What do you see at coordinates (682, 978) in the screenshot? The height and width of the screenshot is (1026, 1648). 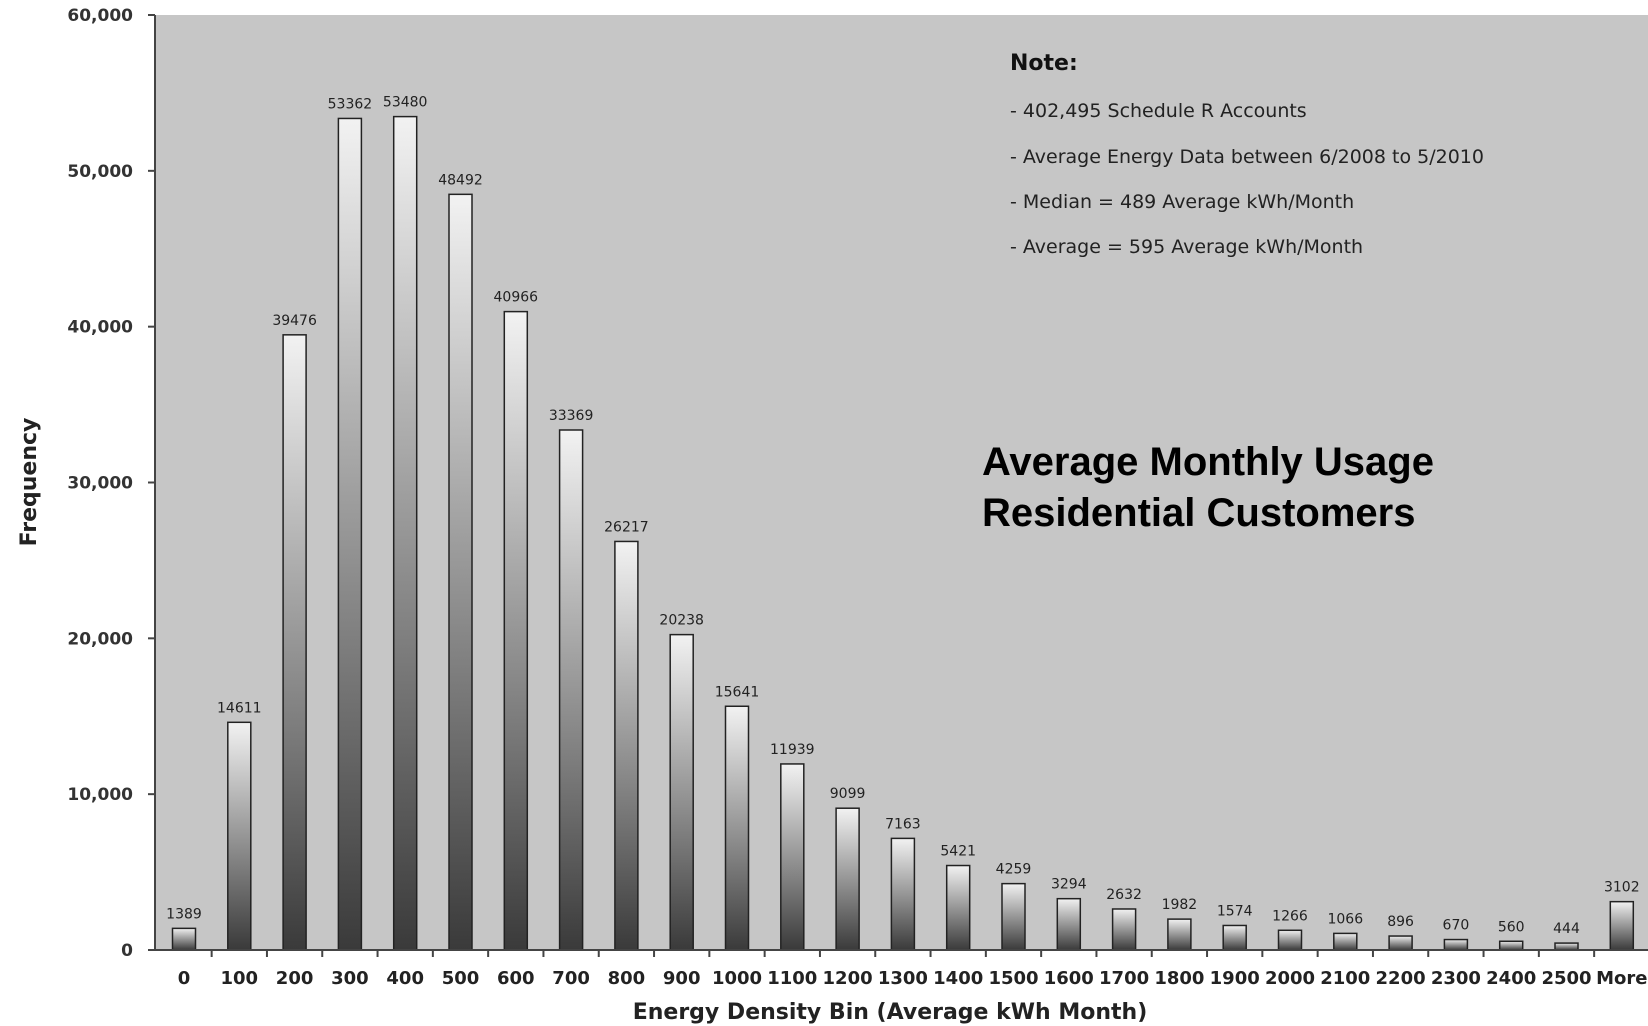 I see `x-tick-label: 900` at bounding box center [682, 978].